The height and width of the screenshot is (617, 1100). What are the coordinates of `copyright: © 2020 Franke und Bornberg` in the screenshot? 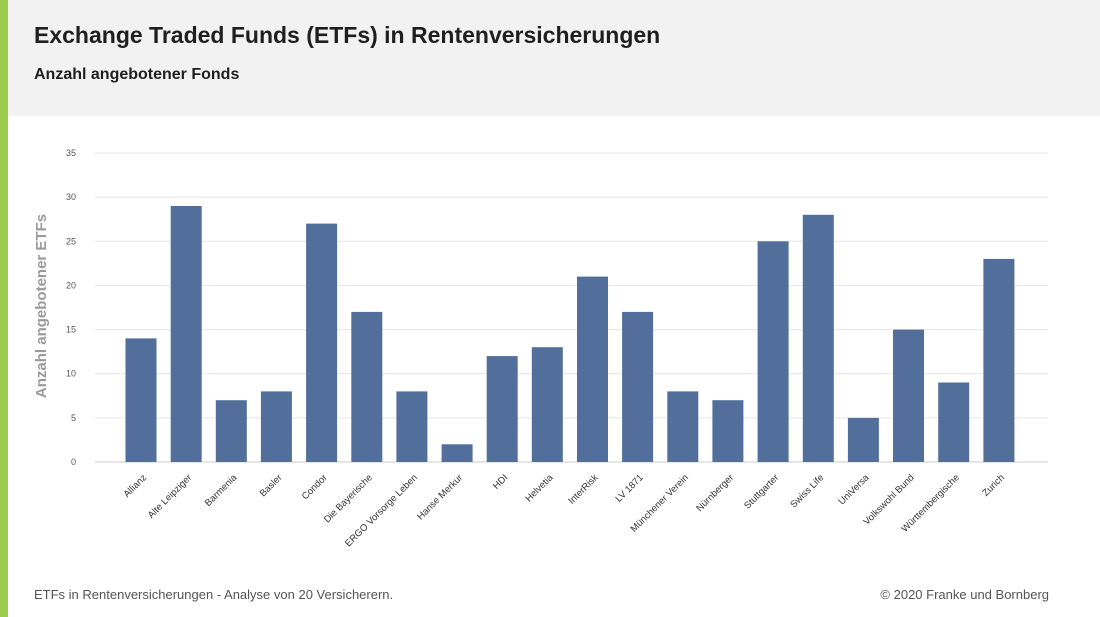 It's located at (964, 594).